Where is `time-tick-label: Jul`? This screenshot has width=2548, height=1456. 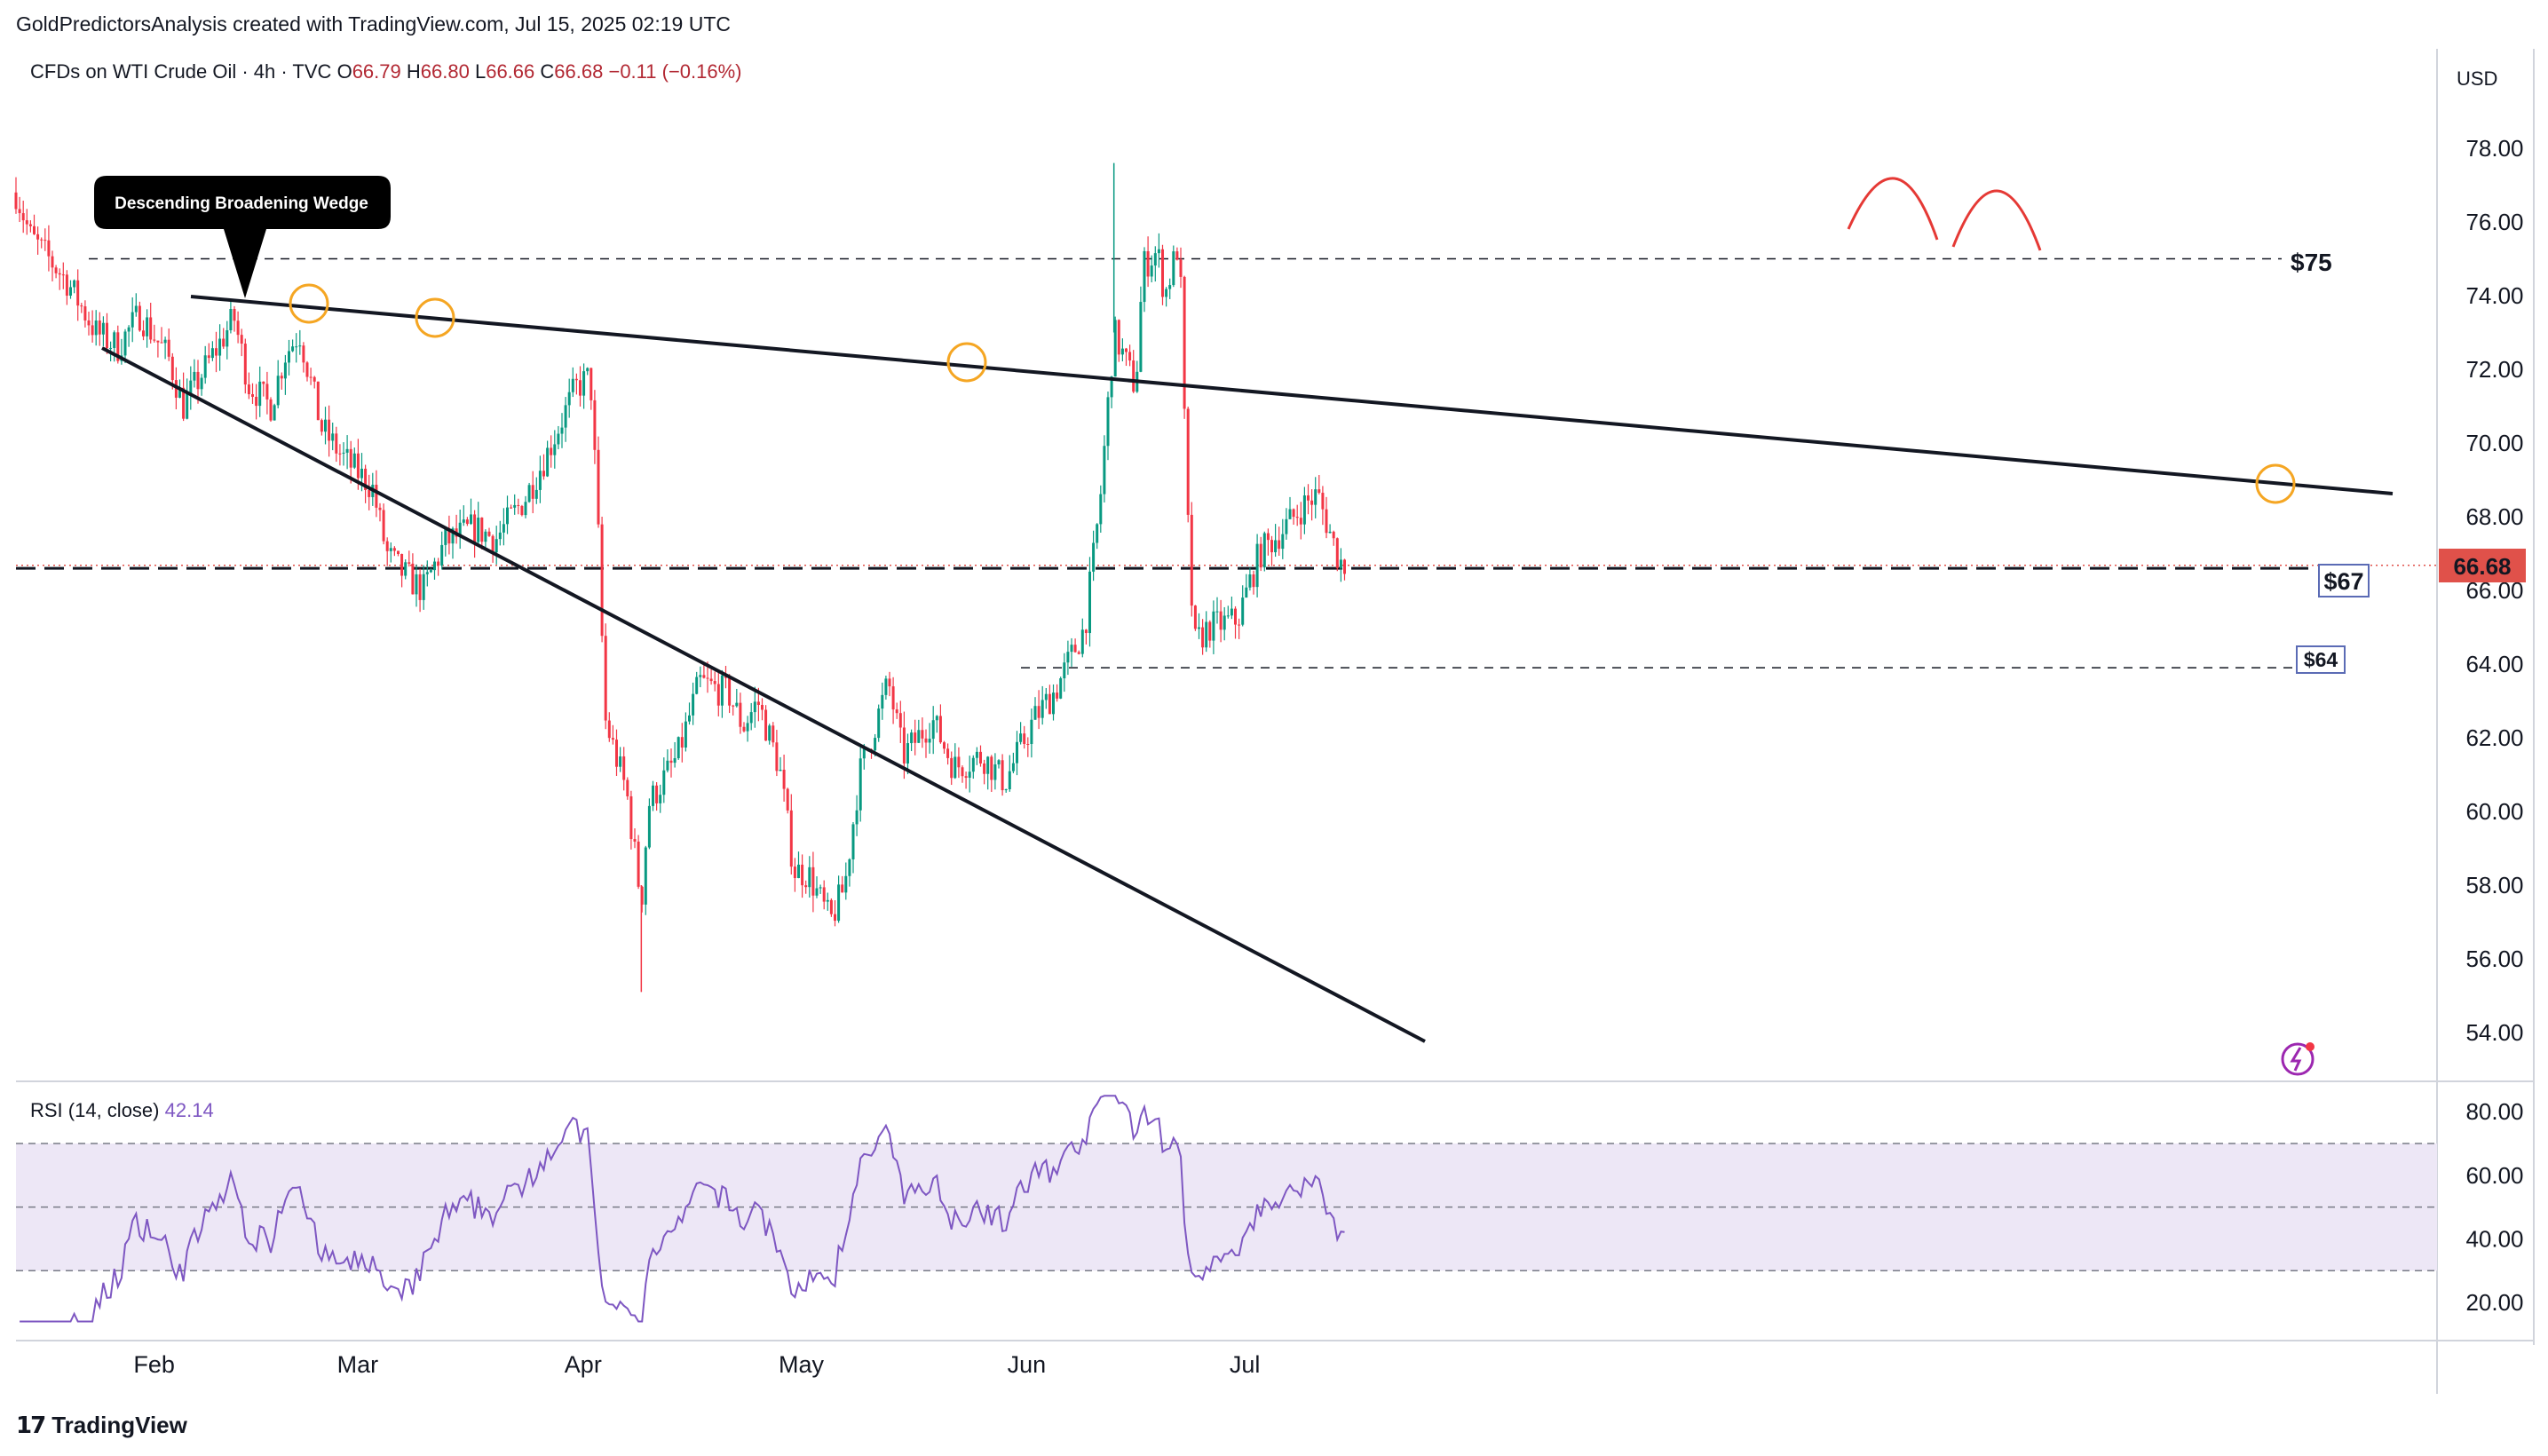 time-tick-label: Jul is located at coordinates (1245, 1364).